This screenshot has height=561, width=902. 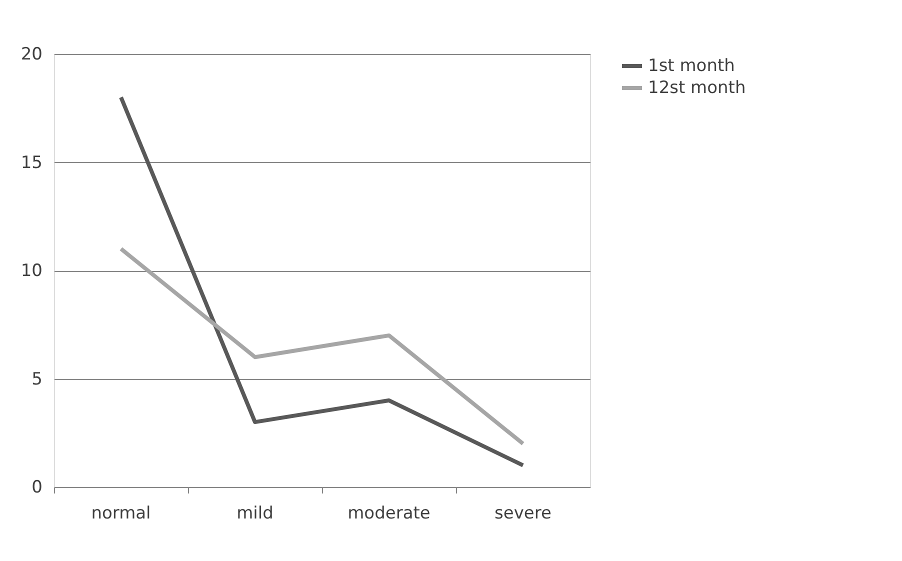 I want to click on legend-label: 12st month, so click(x=697, y=88).